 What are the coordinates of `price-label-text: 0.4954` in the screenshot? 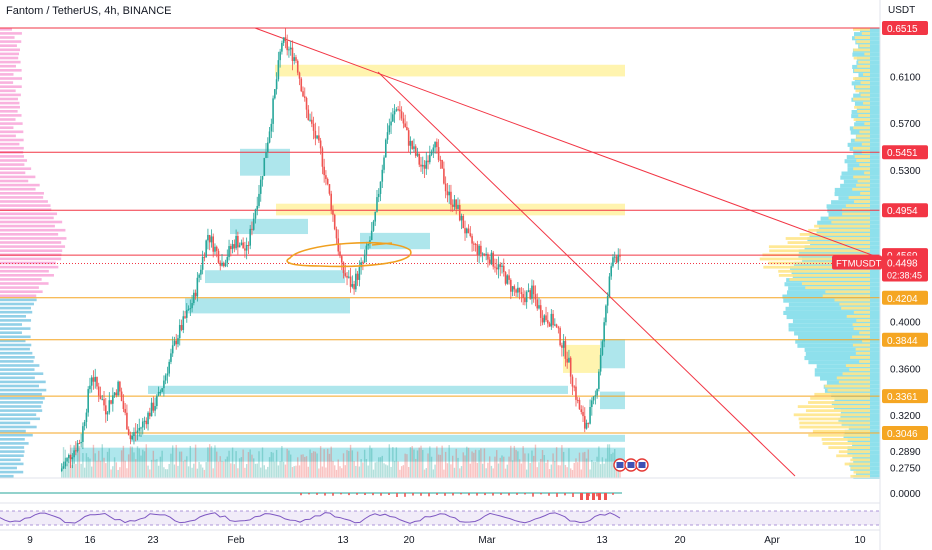 It's located at (902, 211).